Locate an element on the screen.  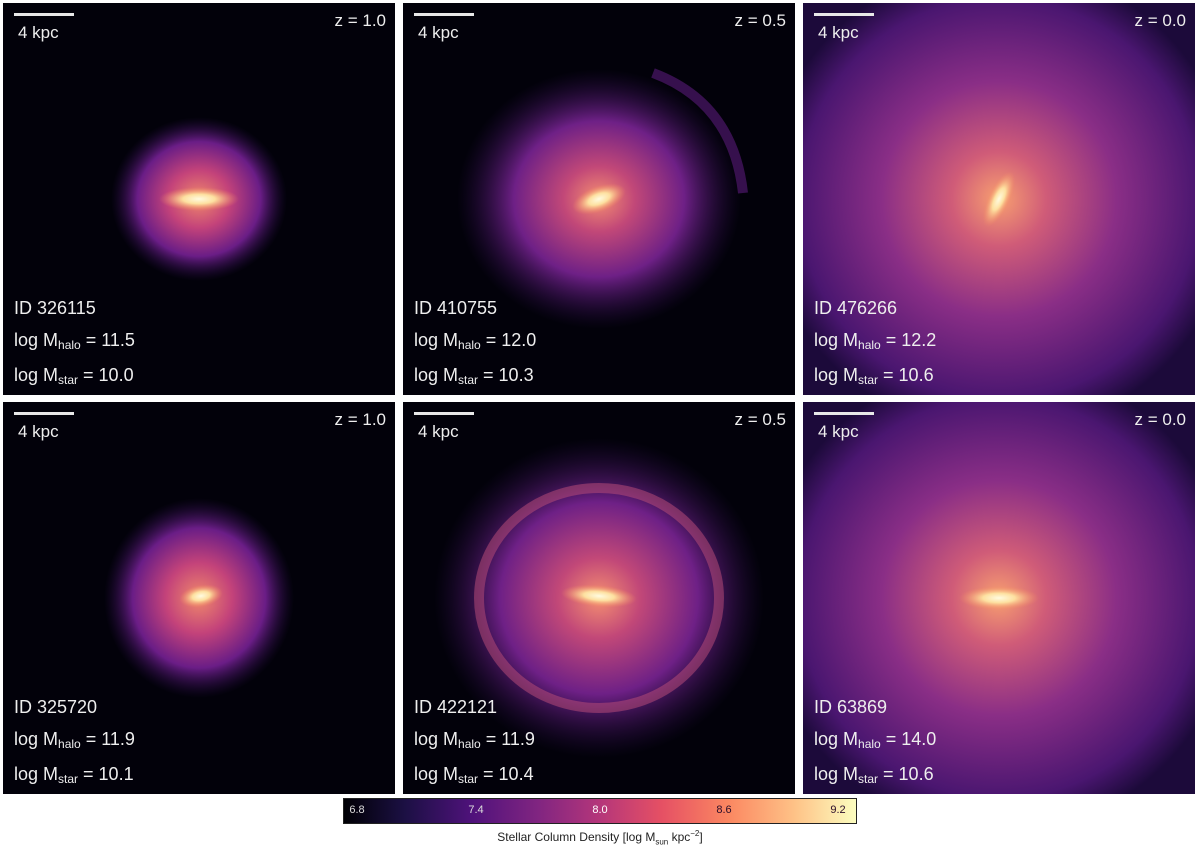
colorbar-tick: 8.6 is located at coordinates (724, 810).